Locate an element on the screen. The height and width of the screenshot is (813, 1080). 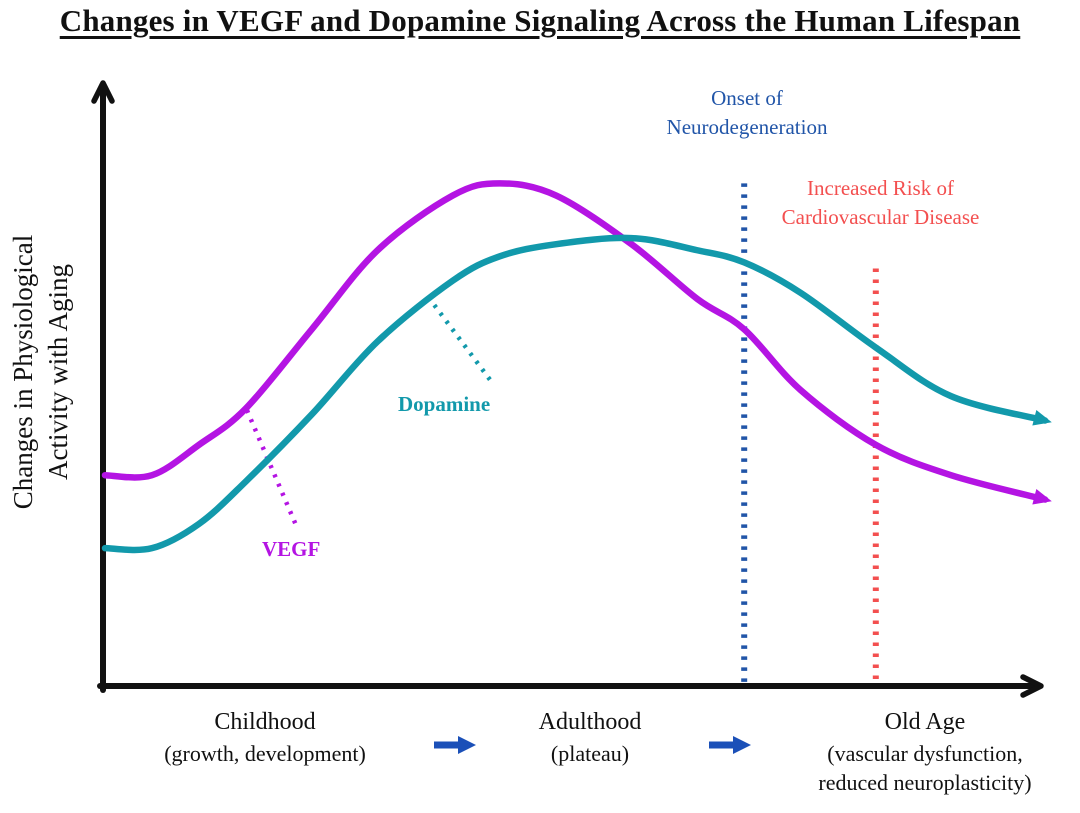
y-axis-label-line1: Changes in Physiological is located at coordinates (22, 372).